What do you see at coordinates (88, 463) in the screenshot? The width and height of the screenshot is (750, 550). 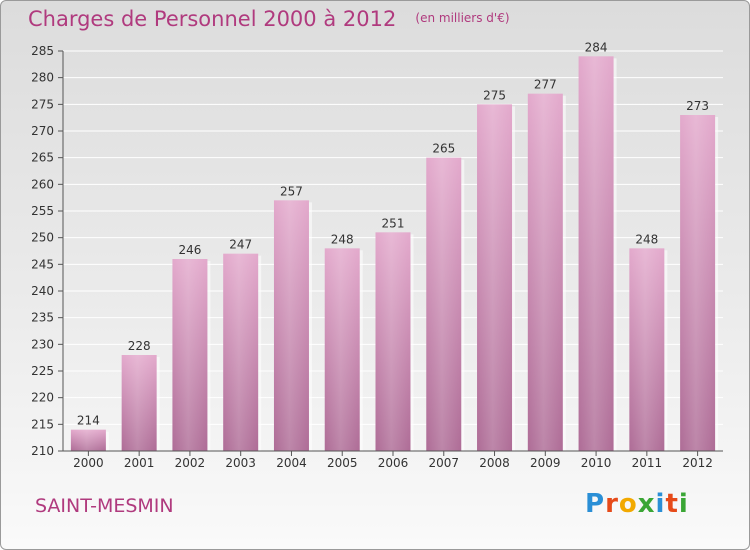 I see `x-tick-label: 2000` at bounding box center [88, 463].